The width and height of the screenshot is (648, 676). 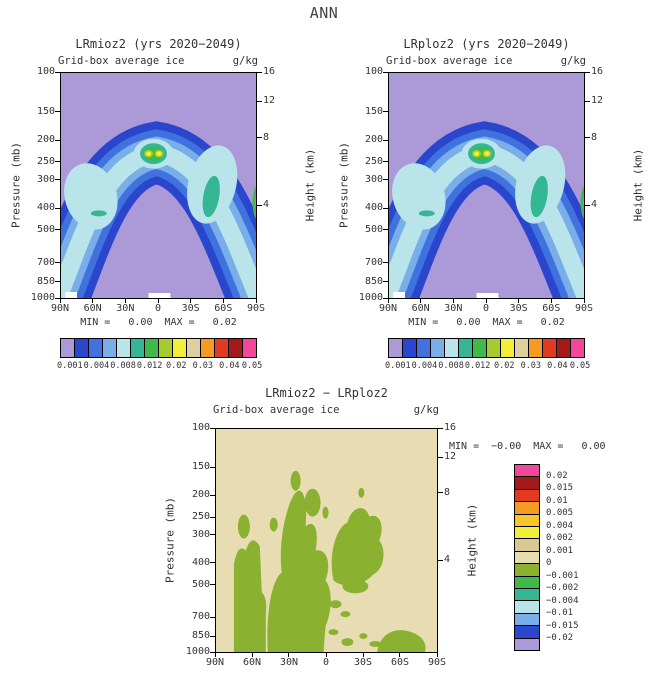 What do you see at coordinates (560, 638) in the screenshot?
I see `difference-key-label: −0.02` at bounding box center [560, 638].